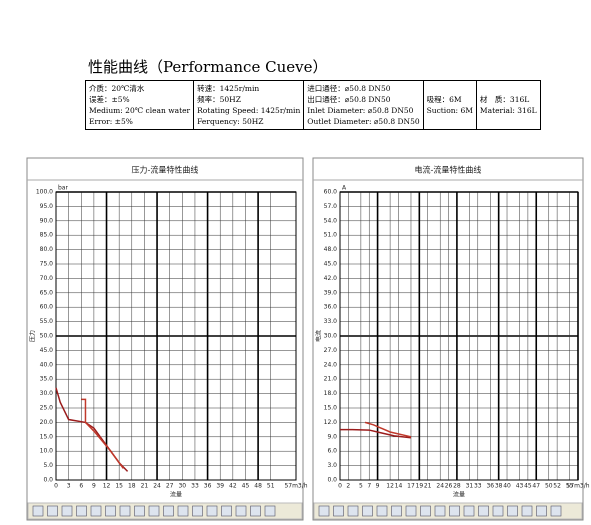 The image size is (591, 525). What do you see at coordinates (331, 278) in the screenshot?
I see `y-tick-label: 42.0` at bounding box center [331, 278].